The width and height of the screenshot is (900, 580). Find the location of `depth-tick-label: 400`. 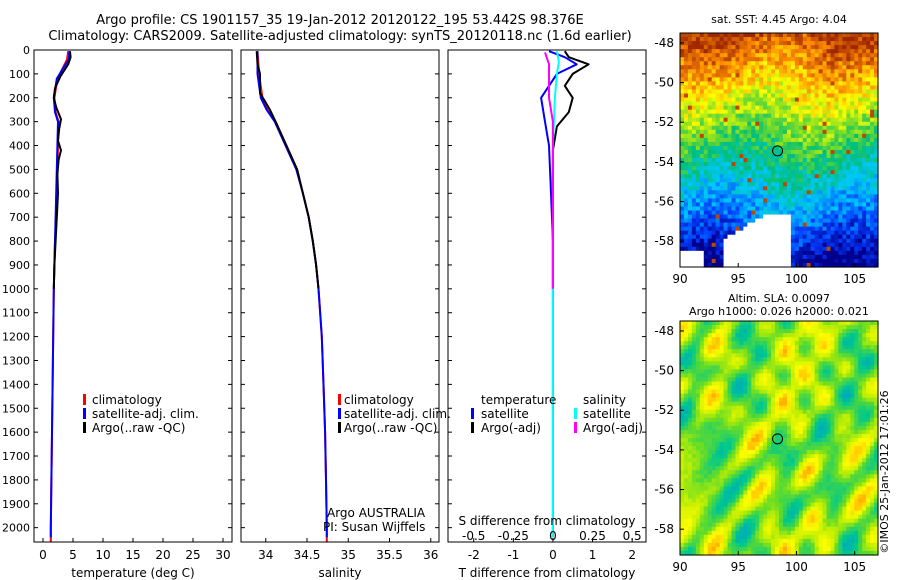

depth-tick-label: 400 is located at coordinates (19, 146).